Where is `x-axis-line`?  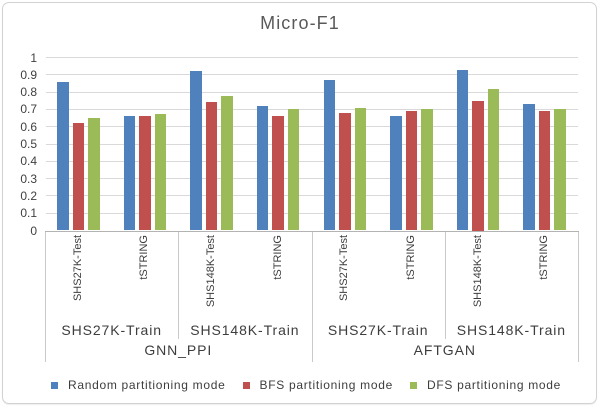 x-axis-line is located at coordinates (312, 231).